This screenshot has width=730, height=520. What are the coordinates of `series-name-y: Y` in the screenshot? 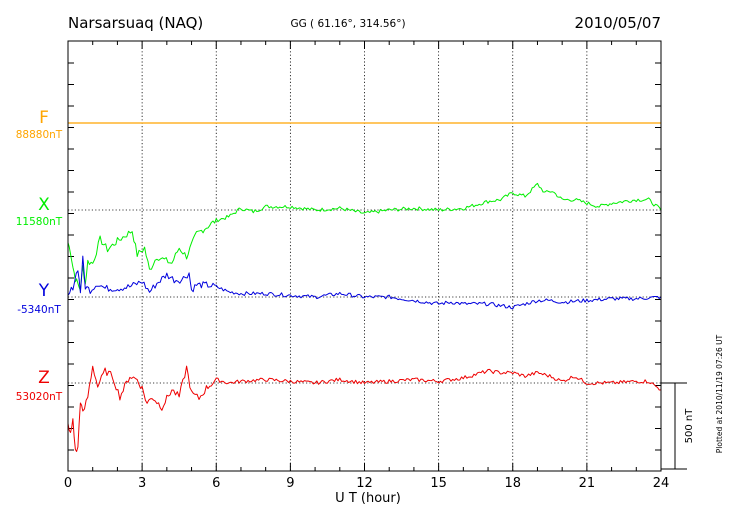 It's located at (44, 291).